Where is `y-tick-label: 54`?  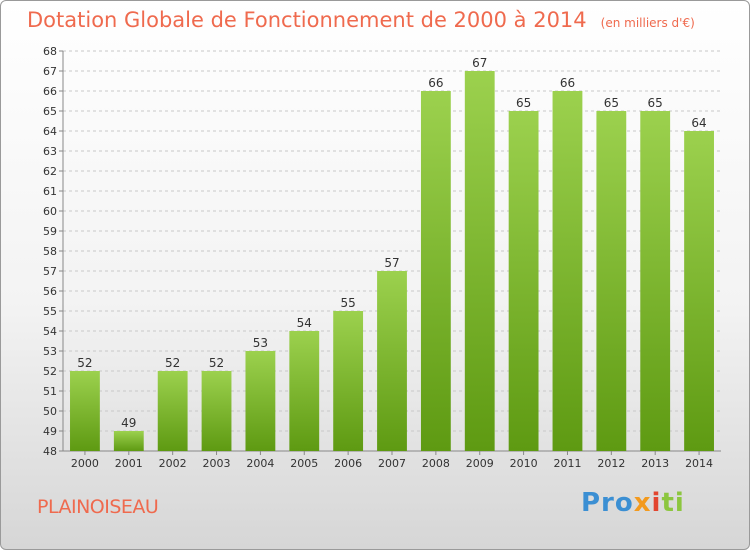
y-tick-label: 54 is located at coordinates (50, 331).